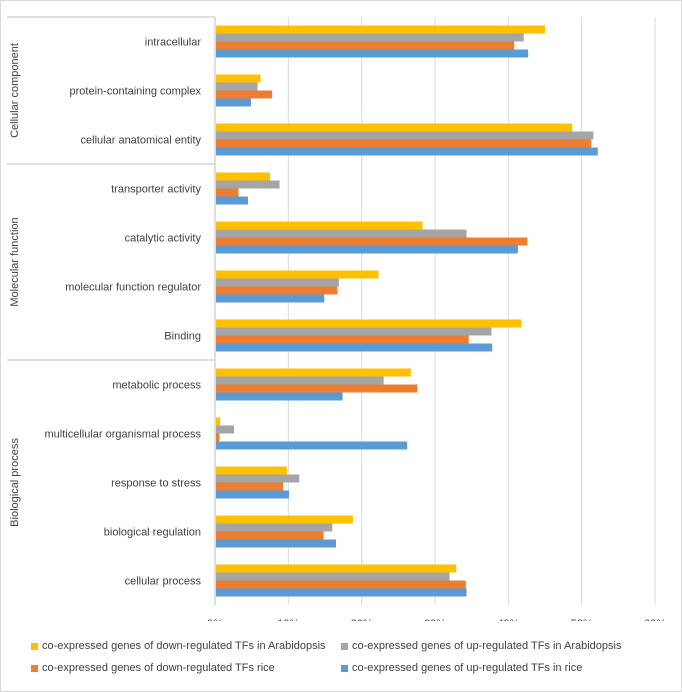 This screenshot has width=682, height=692. Describe the element at coordinates (182, 337) in the screenshot. I see `category-label: Binding` at that location.